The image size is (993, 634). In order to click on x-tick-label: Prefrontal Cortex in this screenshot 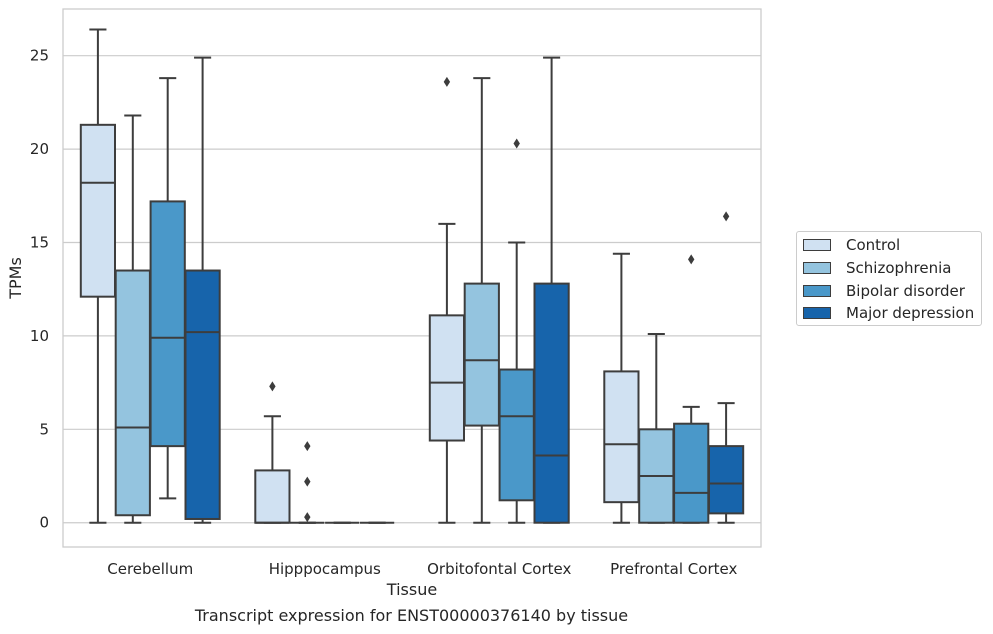, I will do `click(673, 569)`.